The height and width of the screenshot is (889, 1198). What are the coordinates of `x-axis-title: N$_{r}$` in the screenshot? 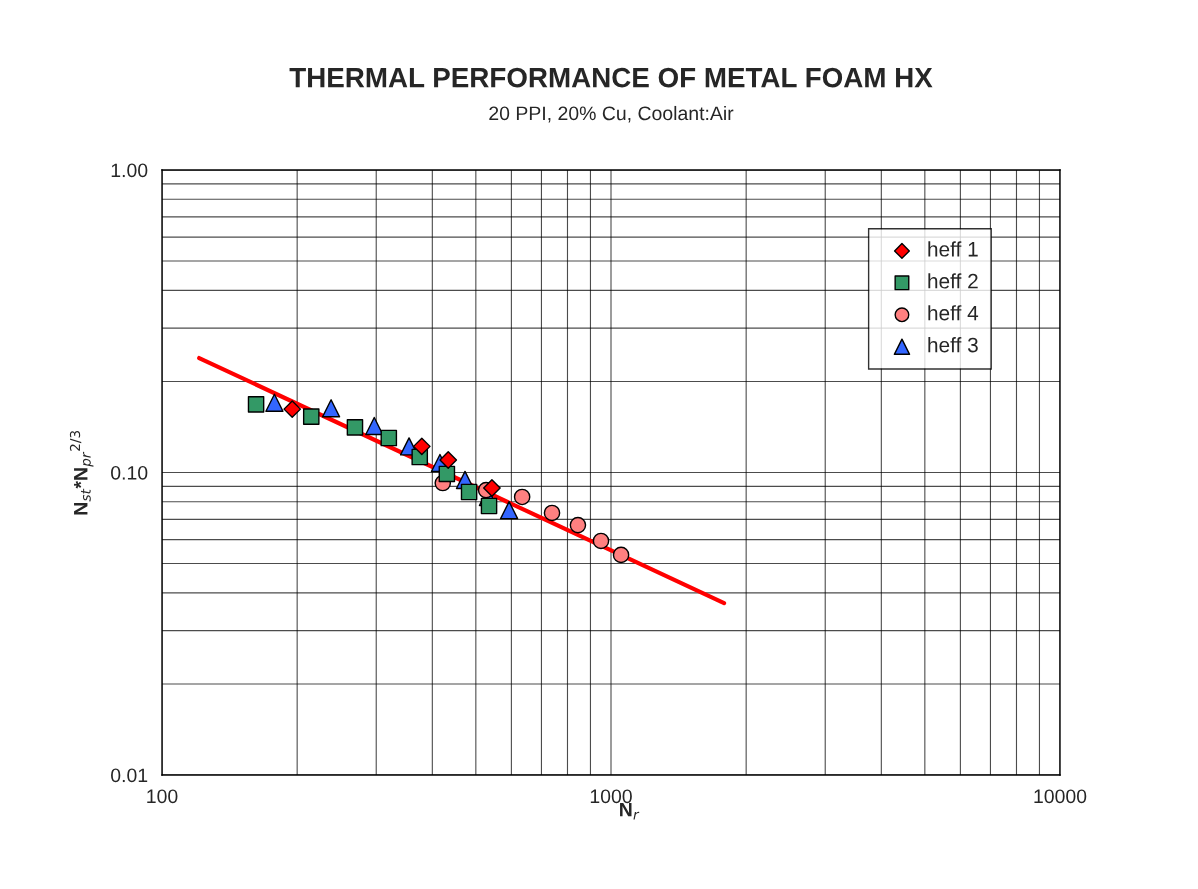 It's located at (630, 811).